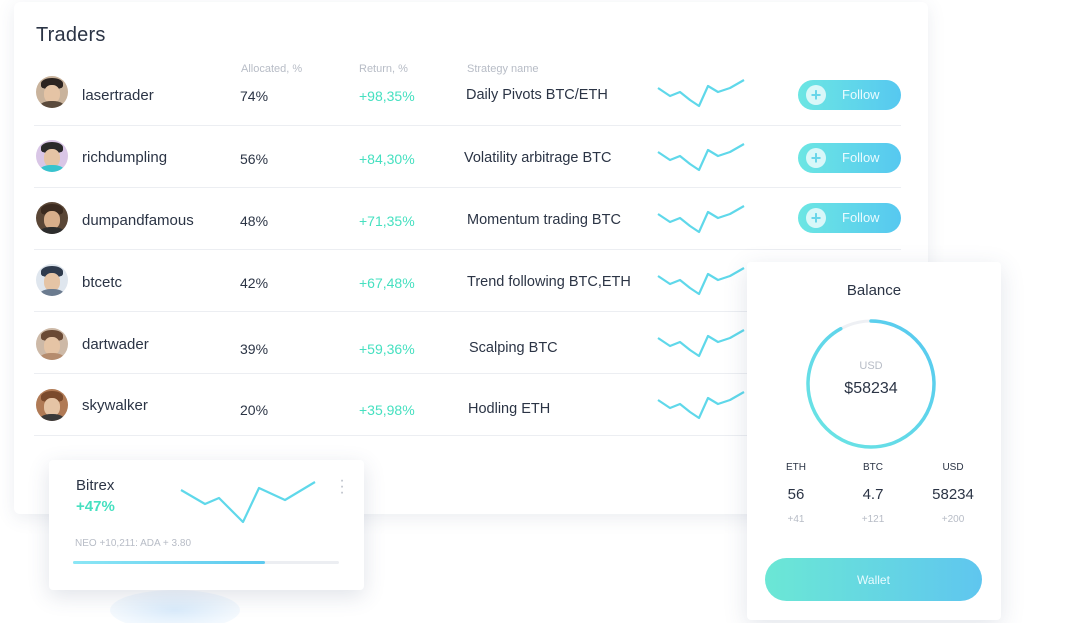 The image size is (1078, 623). Describe the element at coordinates (549, 282) in the screenshot. I see `trader-strategy: Trend following BTC,ETH` at that location.